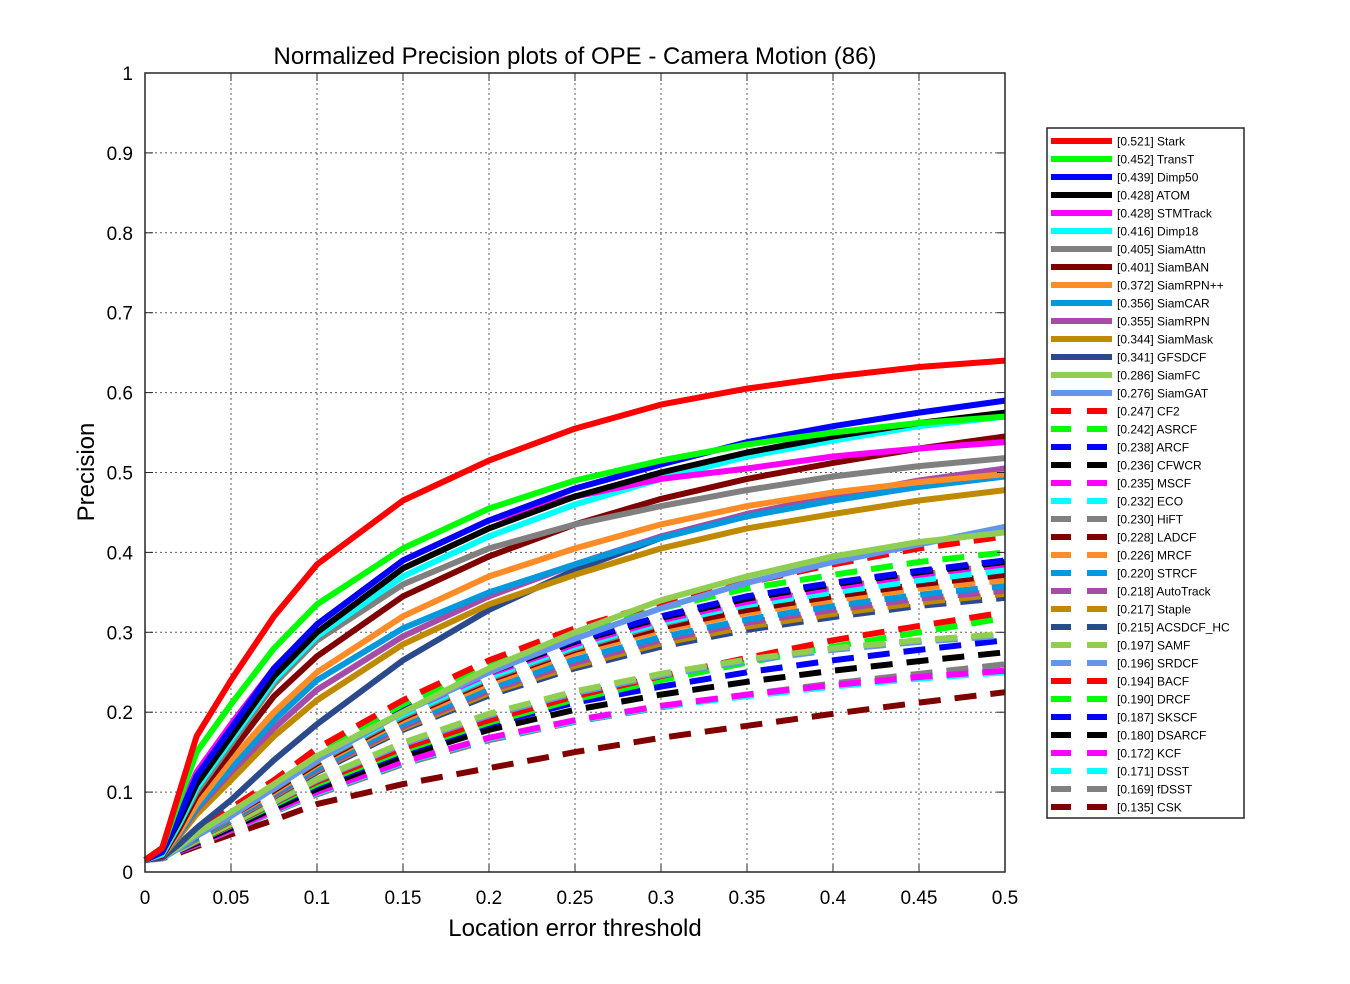 This screenshot has height=984, width=1350. Describe the element at coordinates (1154, 556) in the screenshot. I see `legend-entry-23: [0.226] MRCF` at that location.